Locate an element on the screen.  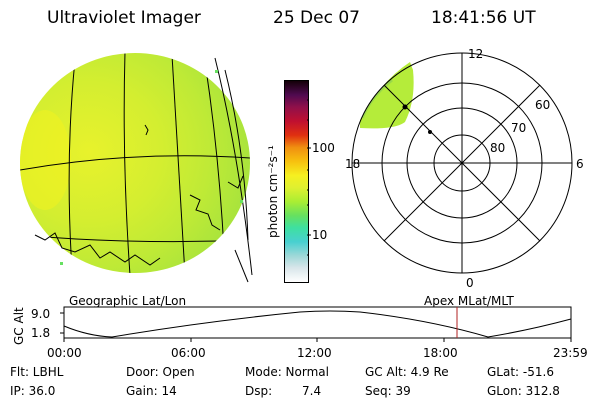
apex-label: Apex MLat/MLT is located at coordinates (469, 301).